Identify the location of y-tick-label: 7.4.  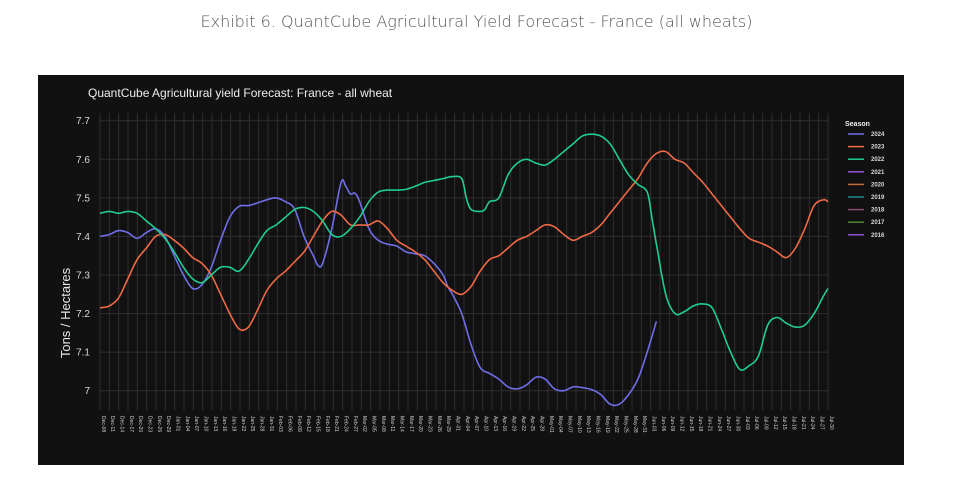
(83, 237).